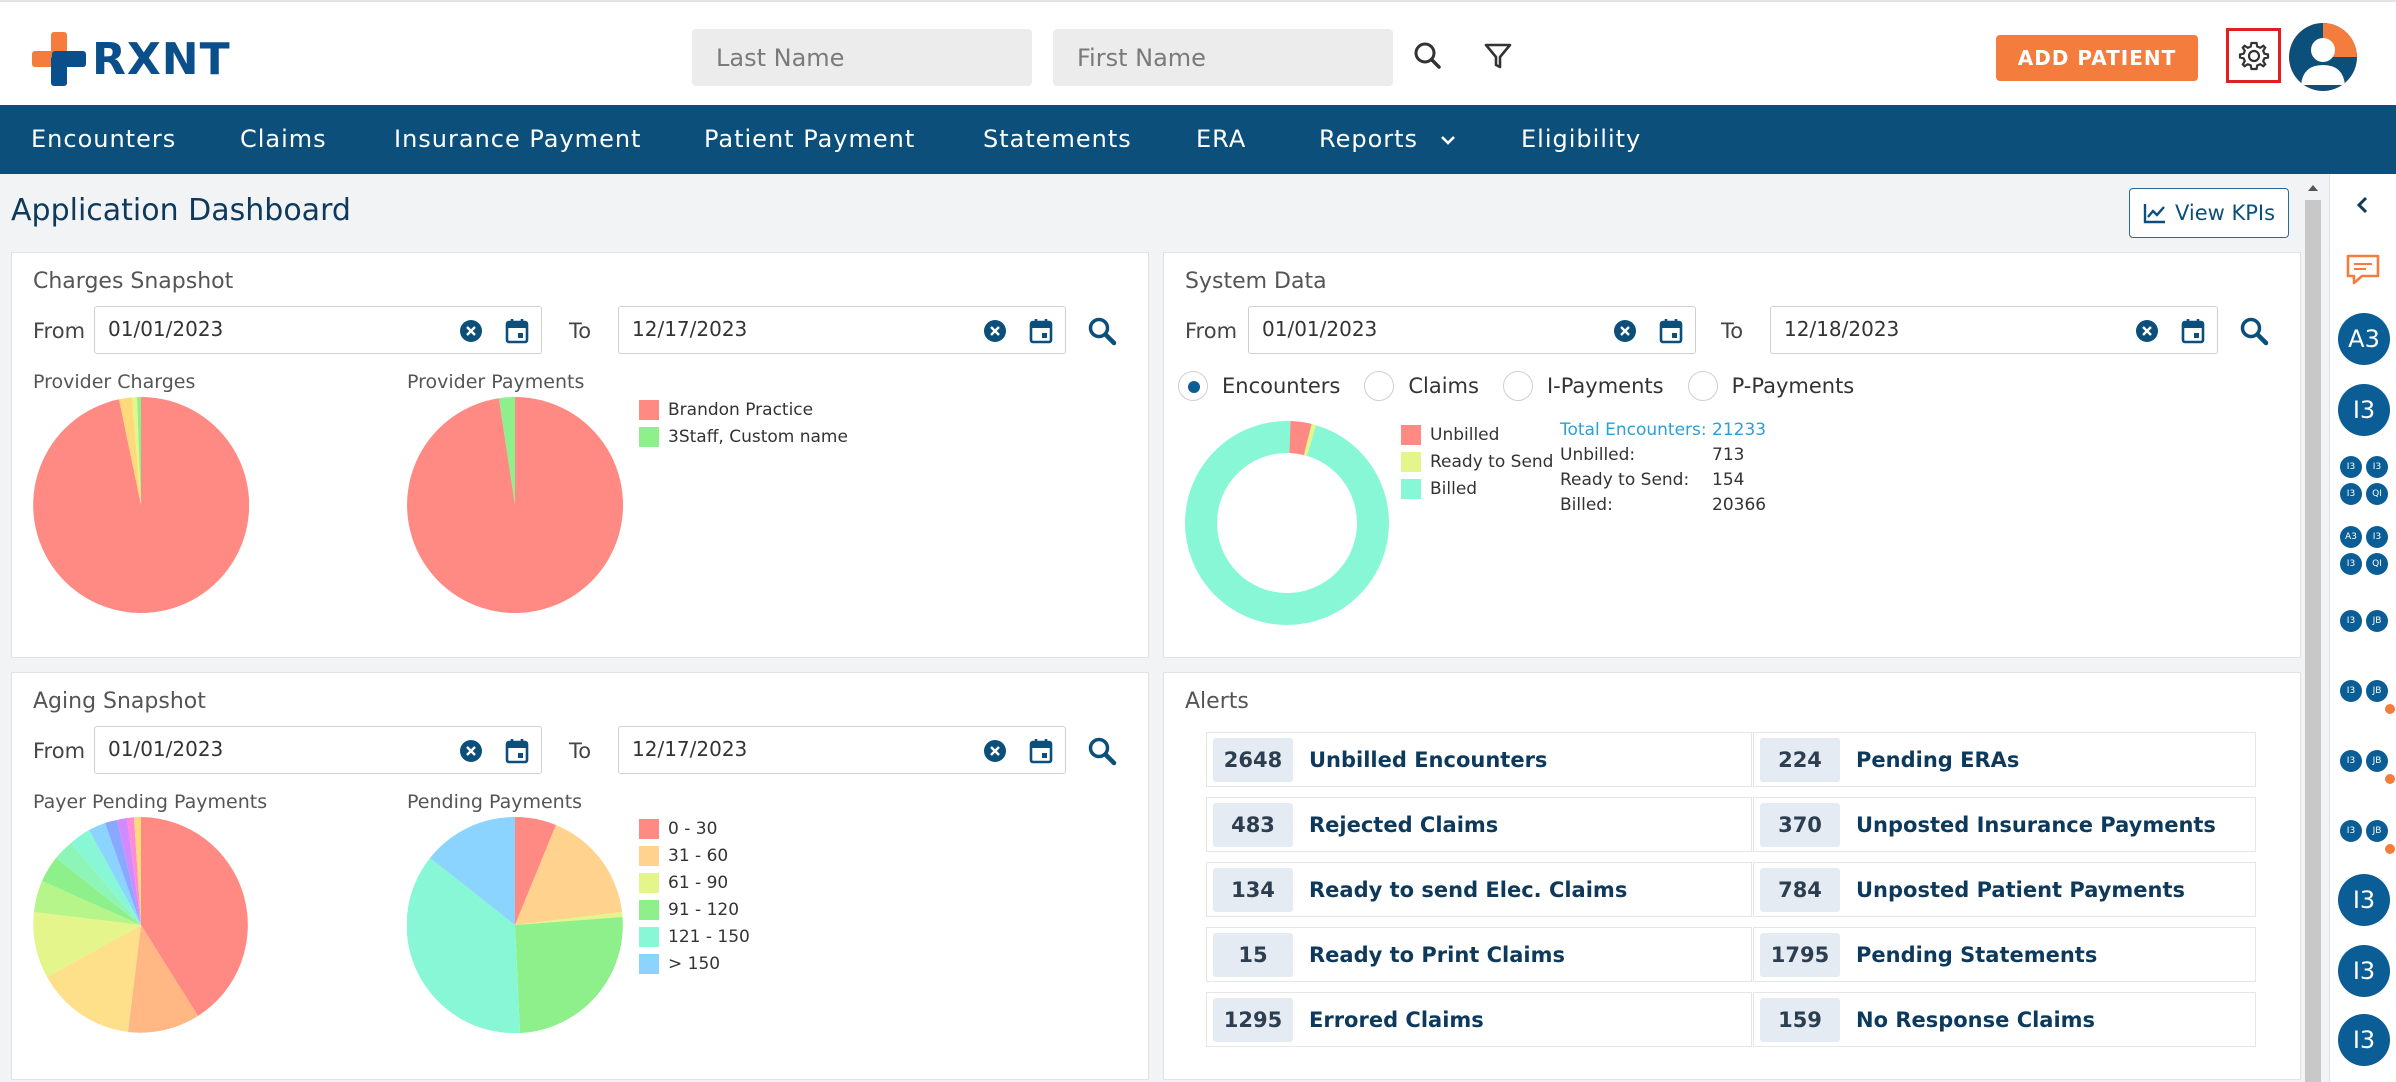  What do you see at coordinates (1770, 386) in the screenshot?
I see `radio-p-payments: P-Payments` at bounding box center [1770, 386].